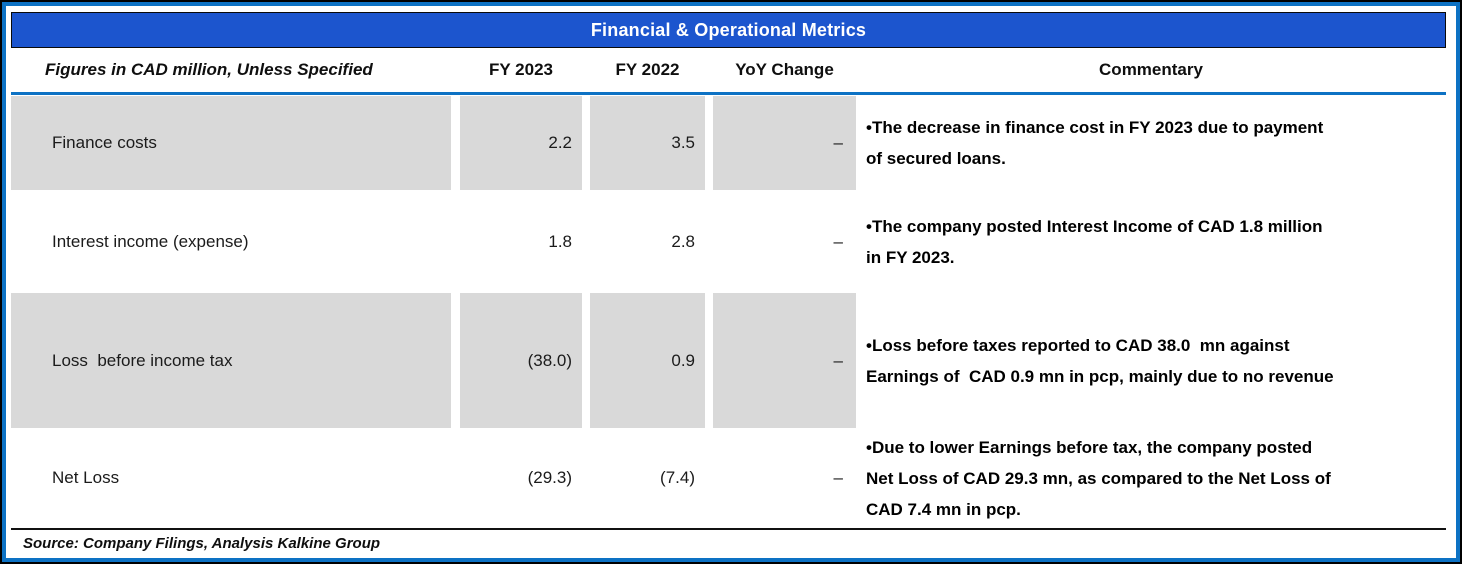 This screenshot has width=1462, height=564. I want to click on header-commentary: Commentary, so click(1151, 69).